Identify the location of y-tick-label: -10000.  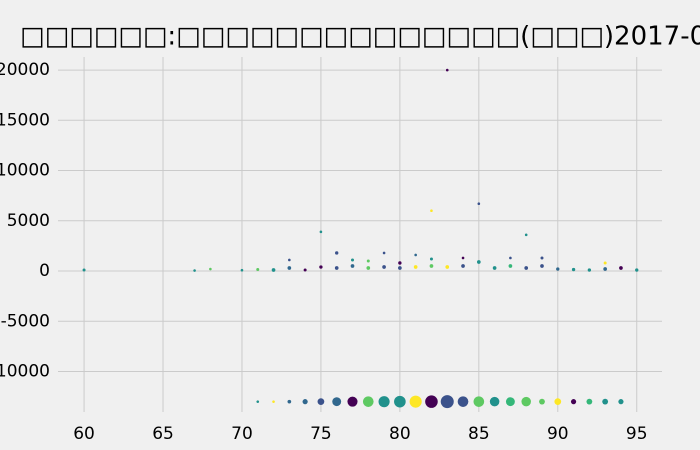
(25, 372).